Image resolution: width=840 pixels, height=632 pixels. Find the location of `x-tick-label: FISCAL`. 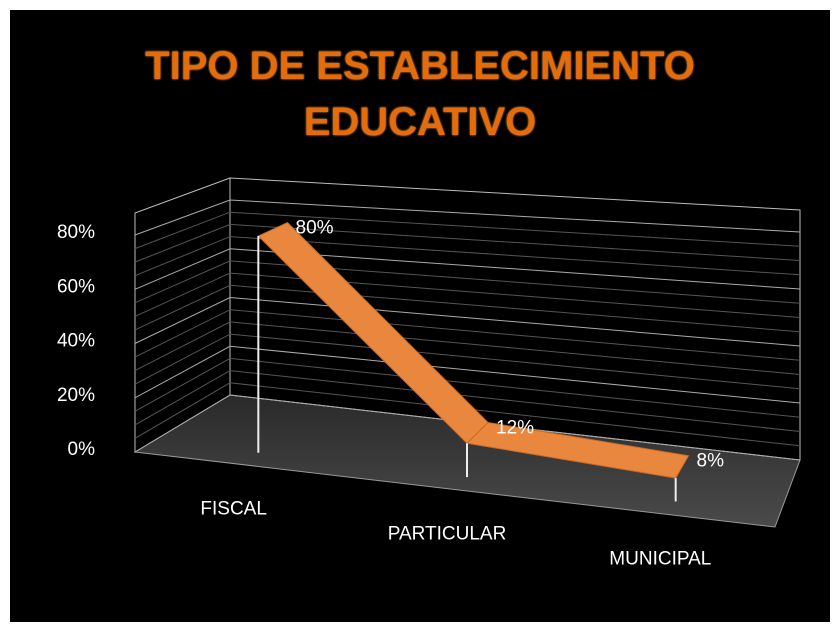

x-tick-label: FISCAL is located at coordinates (233, 509).